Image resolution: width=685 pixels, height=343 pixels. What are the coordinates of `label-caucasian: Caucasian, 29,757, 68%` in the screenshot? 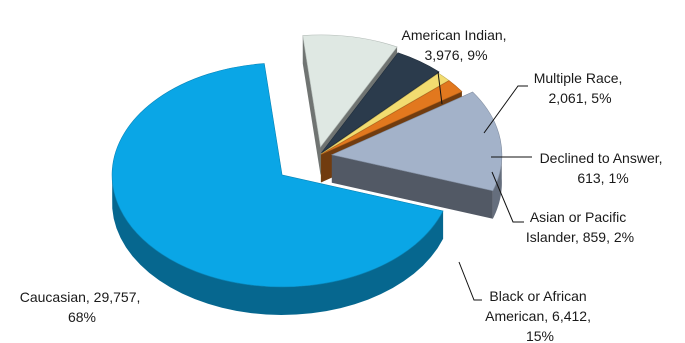 It's located at (82, 307).